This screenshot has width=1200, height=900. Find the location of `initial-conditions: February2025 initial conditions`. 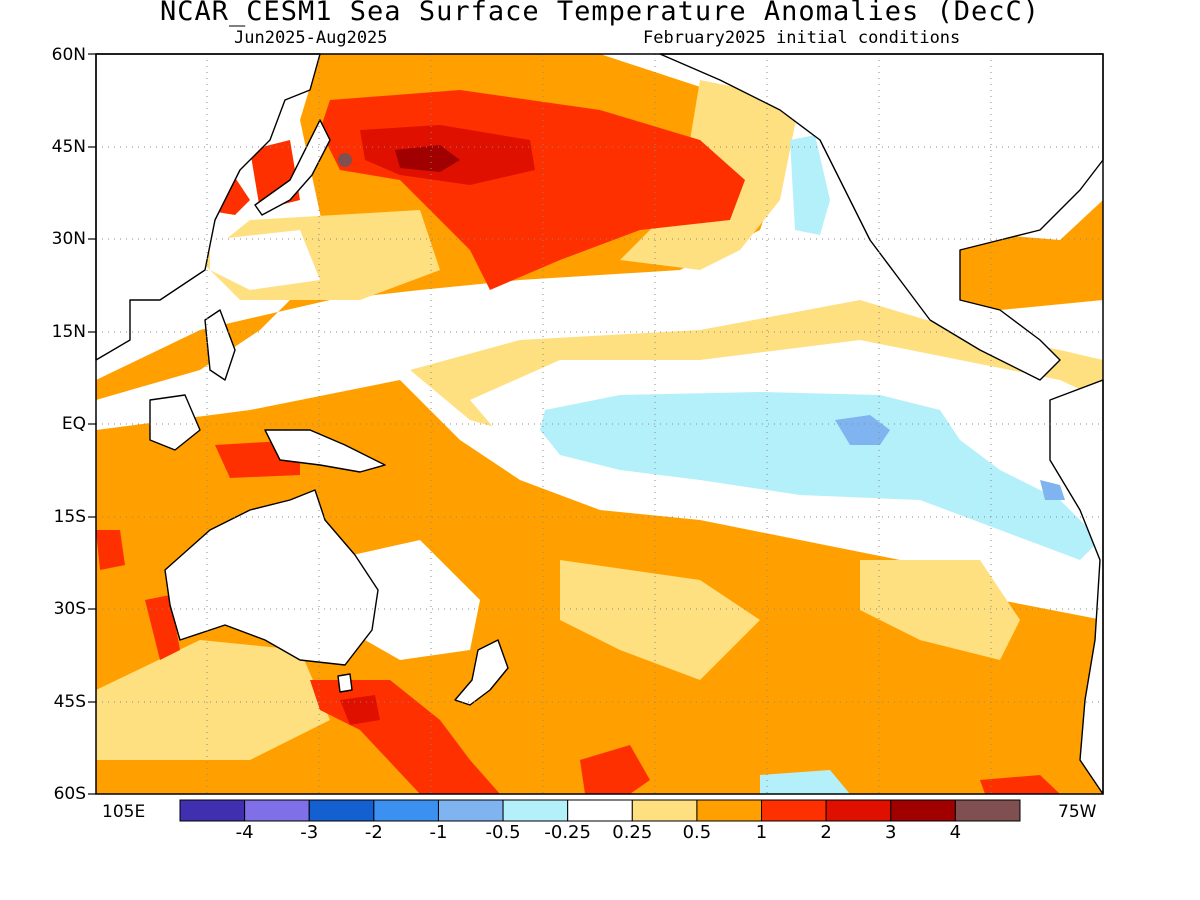

initial-conditions: February2025 initial conditions is located at coordinates (802, 38).